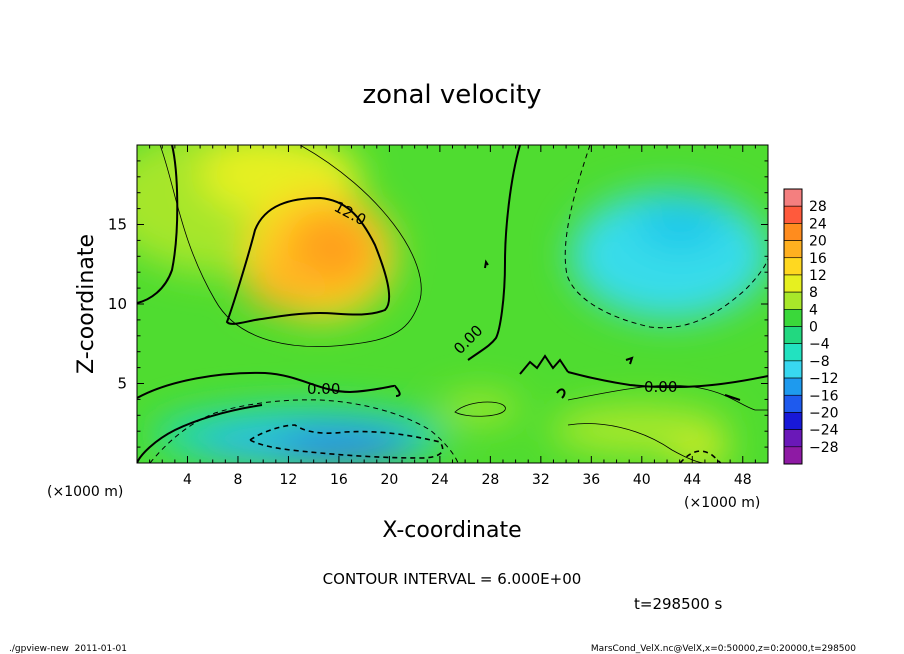 The image size is (904, 654). What do you see at coordinates (660, 387) in the screenshot?
I see `contour-label-zero-right: 0.00` at bounding box center [660, 387].